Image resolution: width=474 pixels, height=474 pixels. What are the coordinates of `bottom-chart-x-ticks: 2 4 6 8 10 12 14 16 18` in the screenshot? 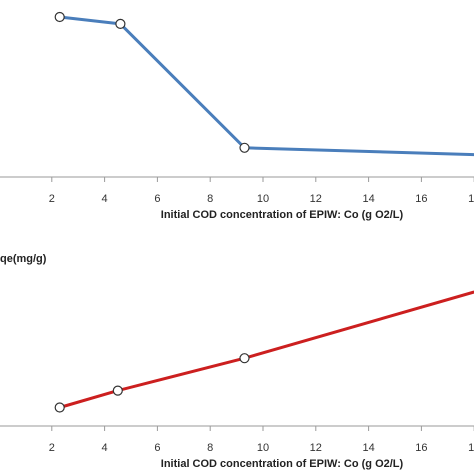 It's located at (261, 440).